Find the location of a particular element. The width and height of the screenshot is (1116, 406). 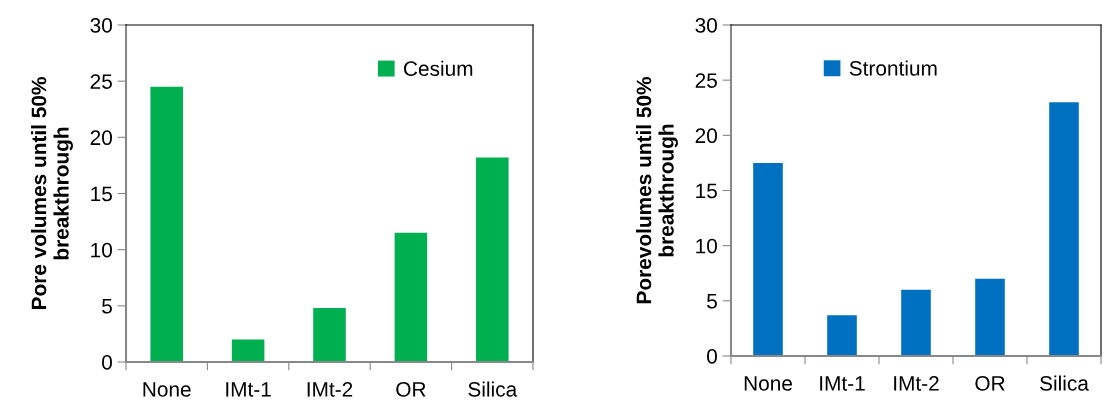

legend-label: Strontium is located at coordinates (893, 68).